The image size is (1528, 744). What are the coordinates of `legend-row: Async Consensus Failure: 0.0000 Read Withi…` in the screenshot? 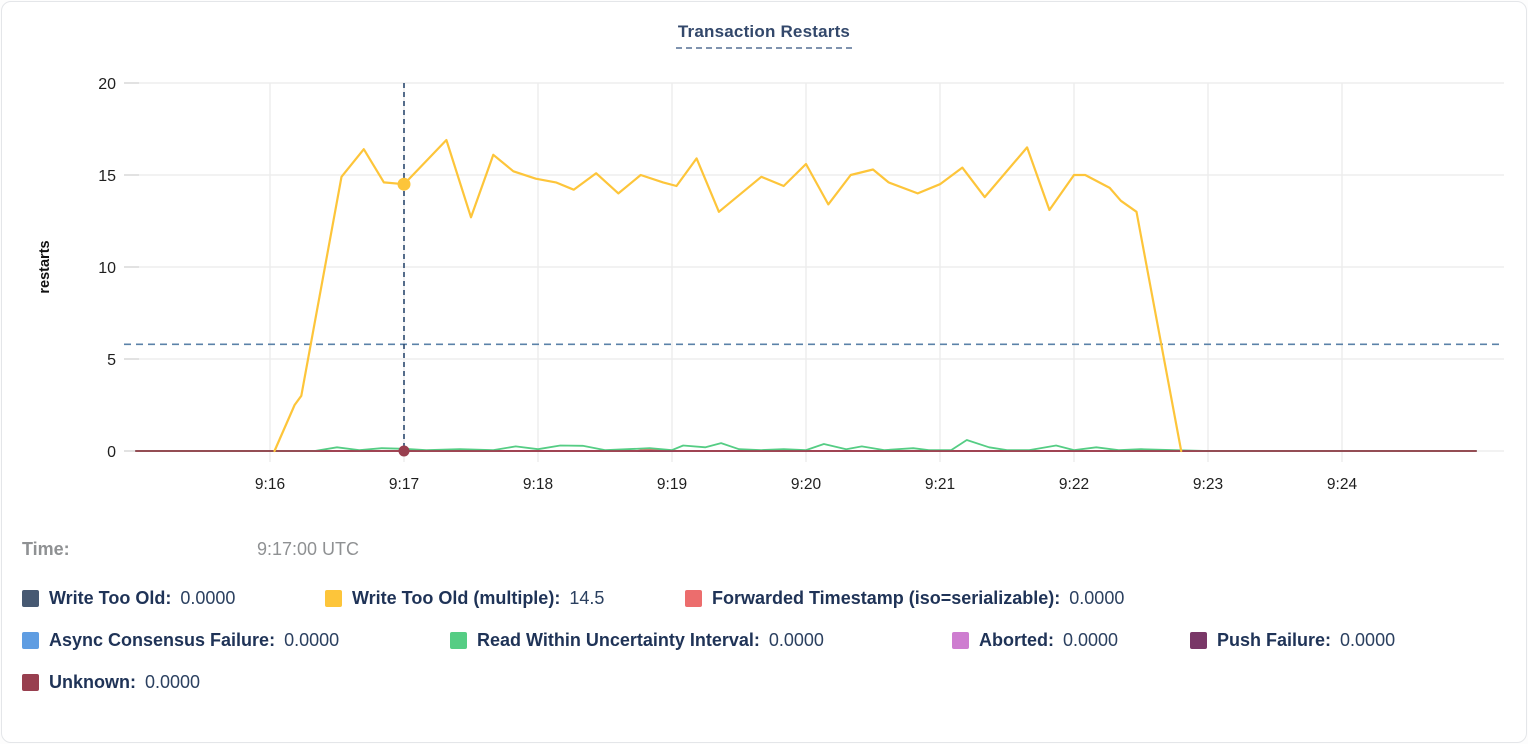 It's located at (764, 640).